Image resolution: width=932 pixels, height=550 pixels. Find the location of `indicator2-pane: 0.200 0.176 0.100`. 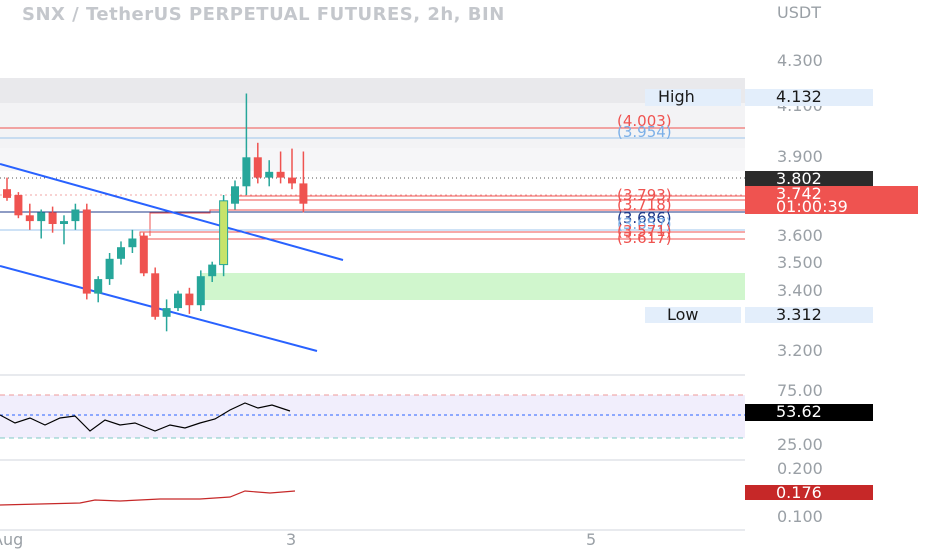

indicator2-pane: 0.200 0.176 0.100 is located at coordinates (436, 492).